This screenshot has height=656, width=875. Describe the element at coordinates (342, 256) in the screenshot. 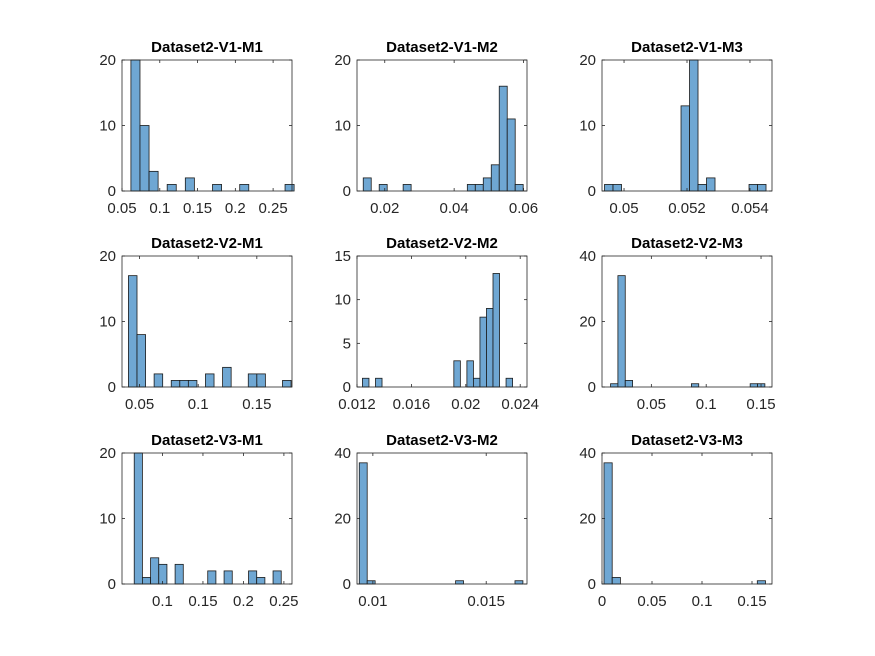

I see `y-tick-label: 15` at that location.